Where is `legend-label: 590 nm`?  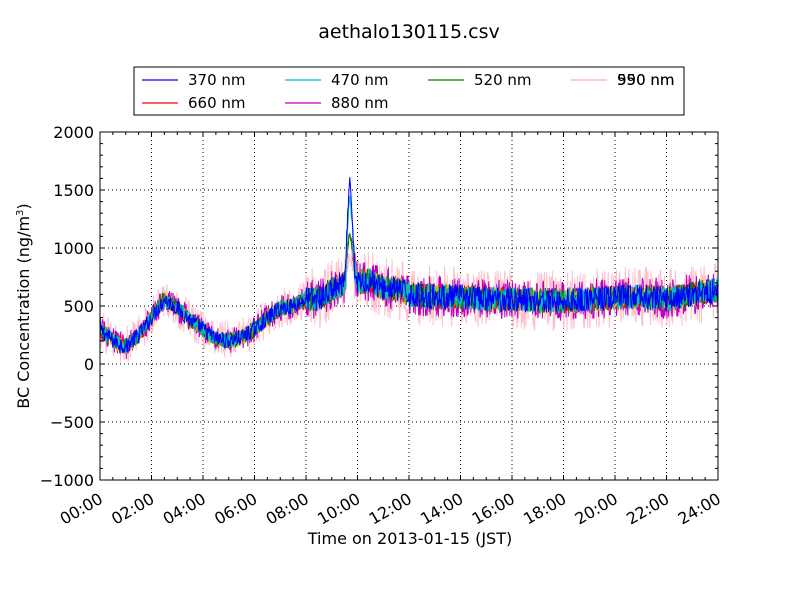 legend-label: 590 nm is located at coordinates (646, 80).